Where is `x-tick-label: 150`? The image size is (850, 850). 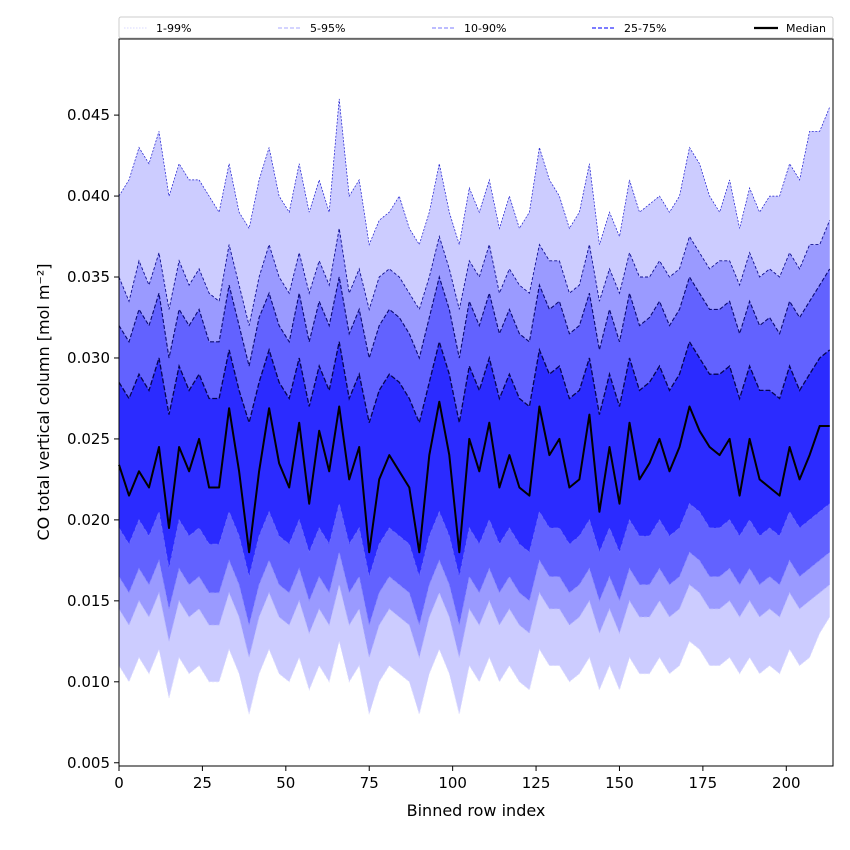 x-tick-label: 150 is located at coordinates (619, 783).